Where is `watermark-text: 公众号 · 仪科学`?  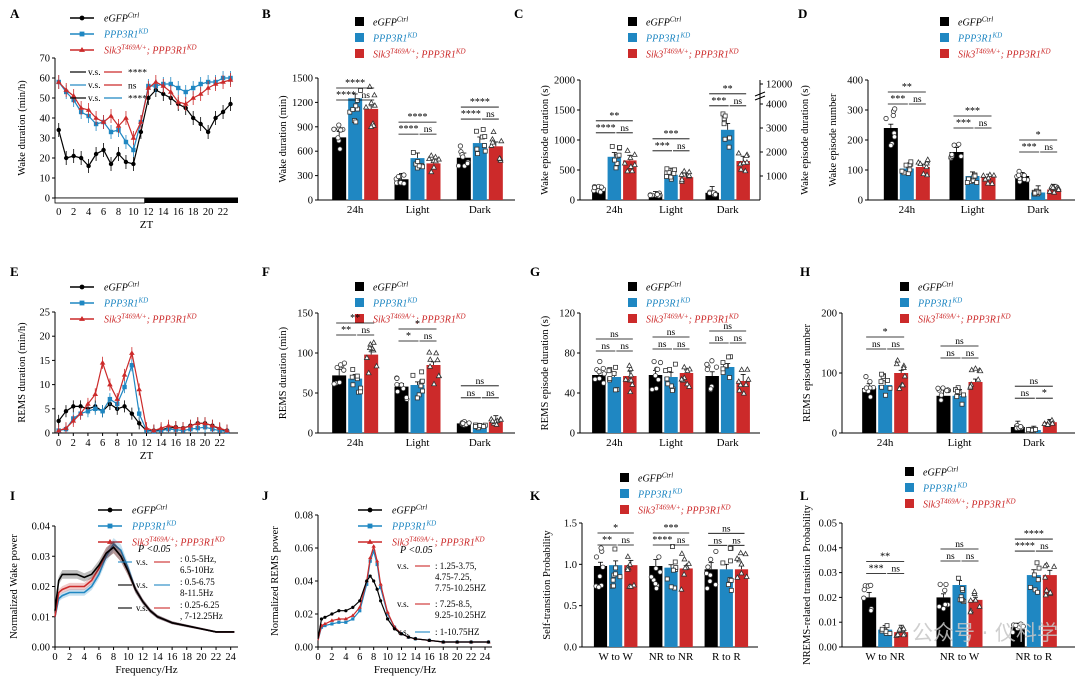 watermark-text: 公众号 · 仪科学 is located at coordinates (985, 633).